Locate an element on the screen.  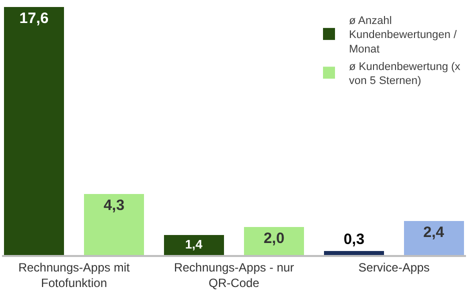
data-label: 2,0 is located at coordinates (274, 238).